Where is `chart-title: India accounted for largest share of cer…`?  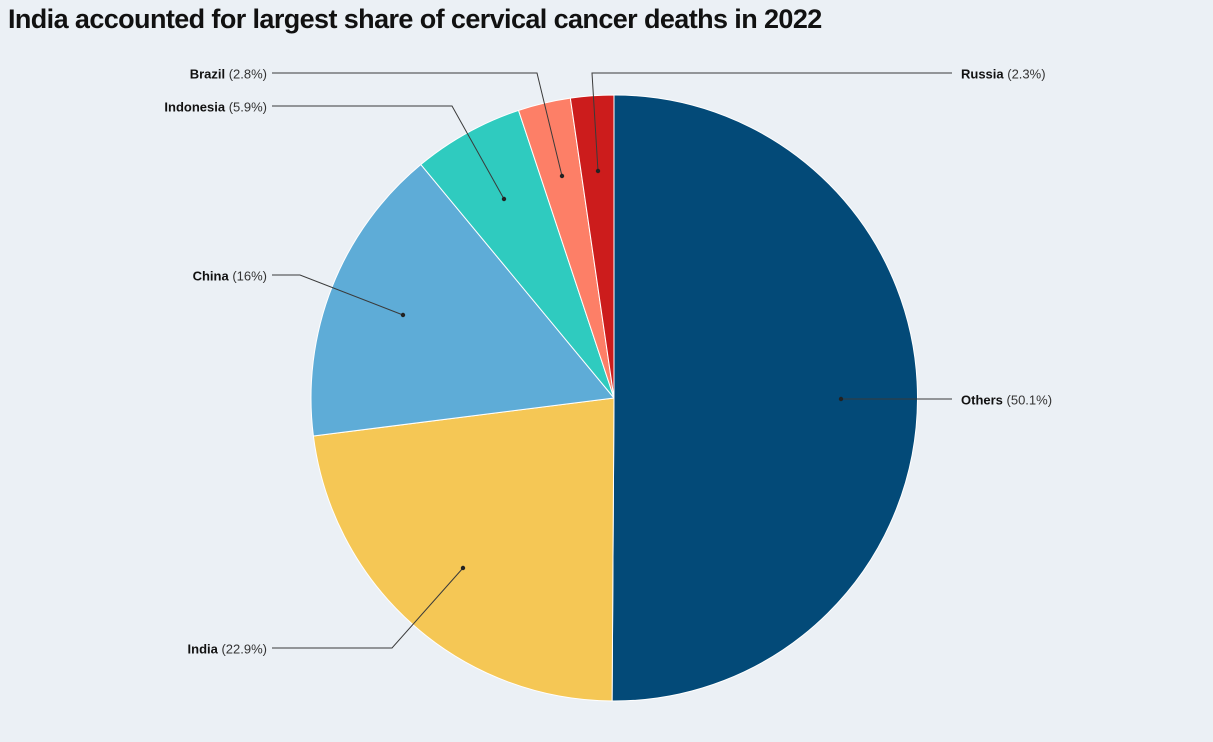
chart-title: India accounted for largest share of cer… is located at coordinates (415, 19).